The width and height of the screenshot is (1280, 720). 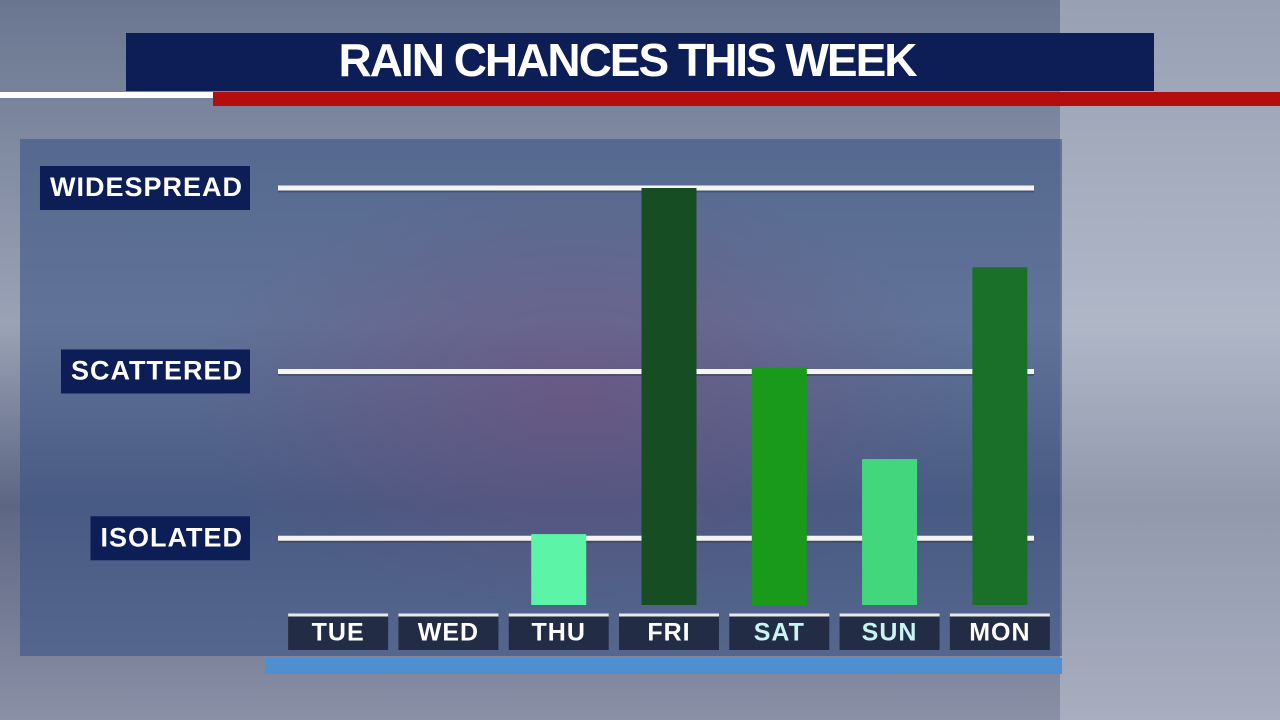 I want to click on panel-footer, so click(x=663, y=666).